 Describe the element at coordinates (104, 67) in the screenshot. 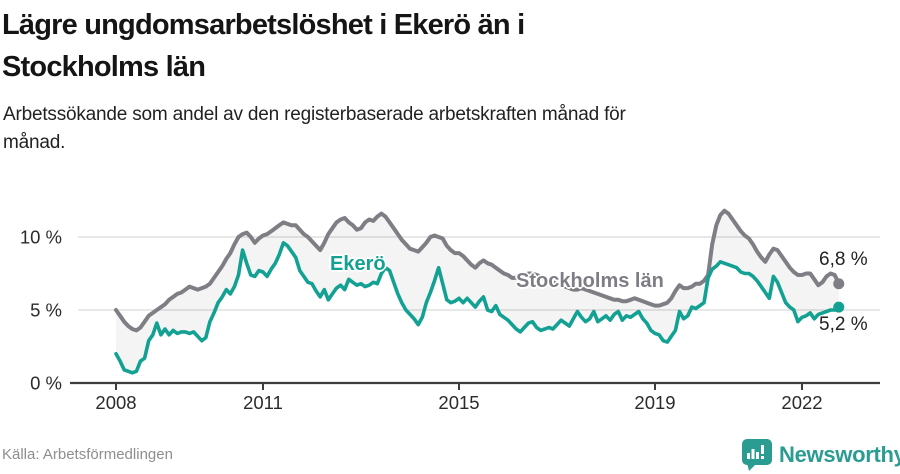

I see `chart-title-line2: Stockholms län` at that location.